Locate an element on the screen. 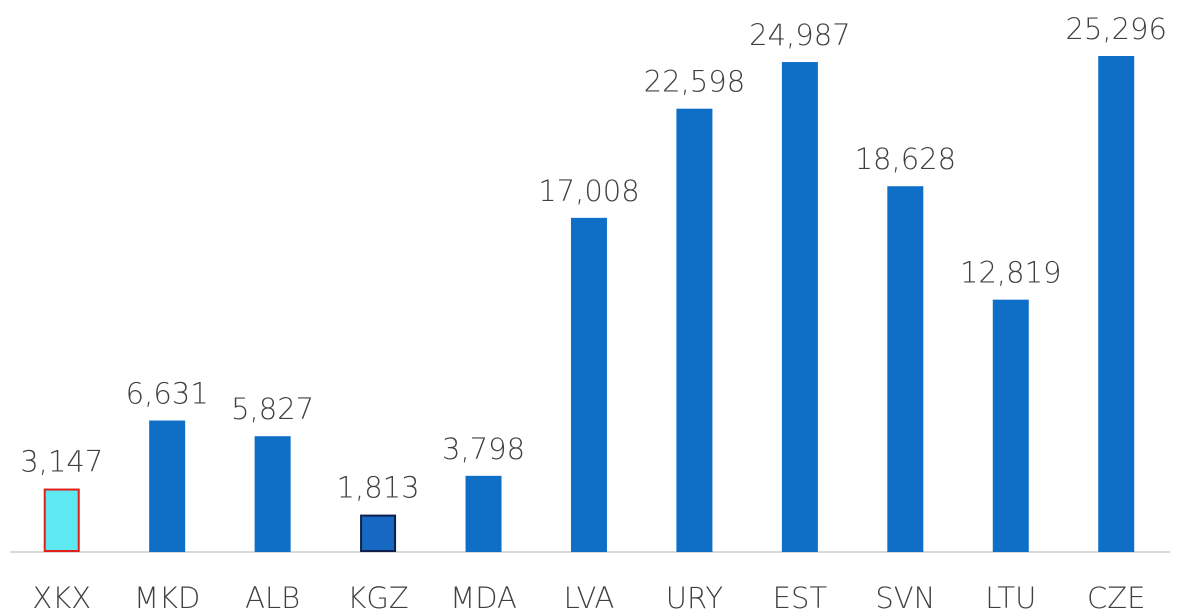 This screenshot has width=1178, height=616. value-label: 25,296 is located at coordinates (1115, 29).